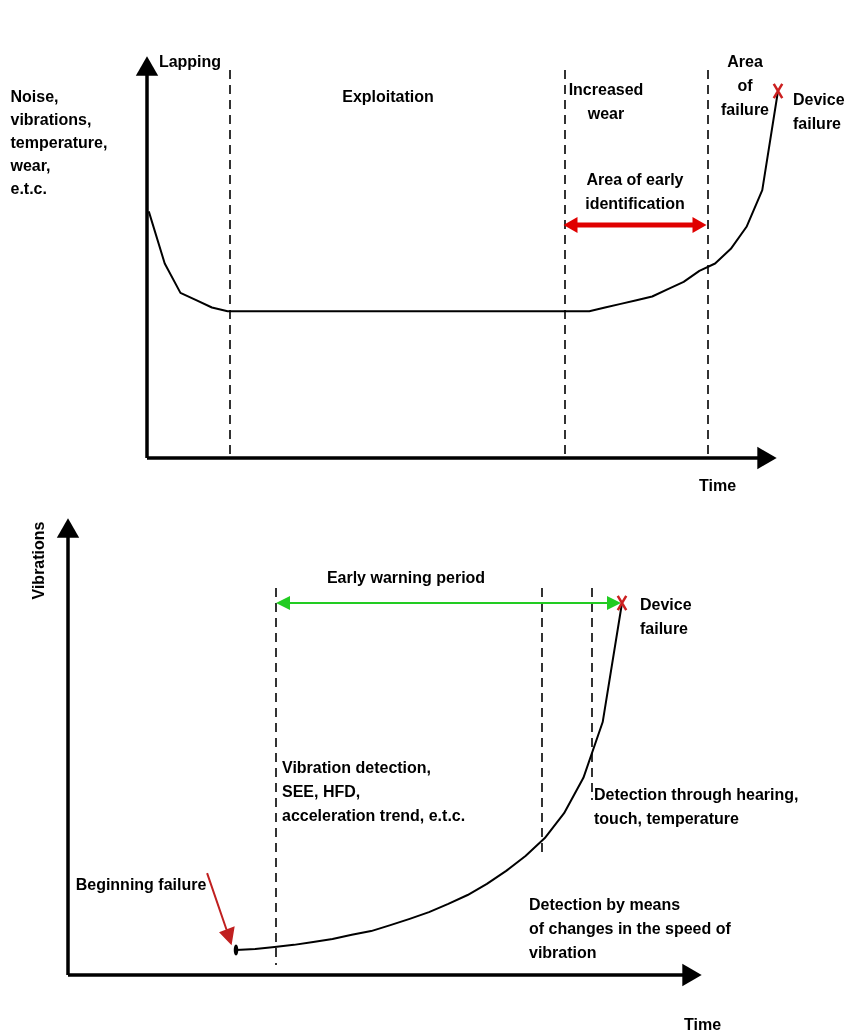 Image resolution: width=852 pixels, height=1032 pixels. Describe the element at coordinates (606, 101) in the screenshot. I see `annotation: Increased wear` at that location.